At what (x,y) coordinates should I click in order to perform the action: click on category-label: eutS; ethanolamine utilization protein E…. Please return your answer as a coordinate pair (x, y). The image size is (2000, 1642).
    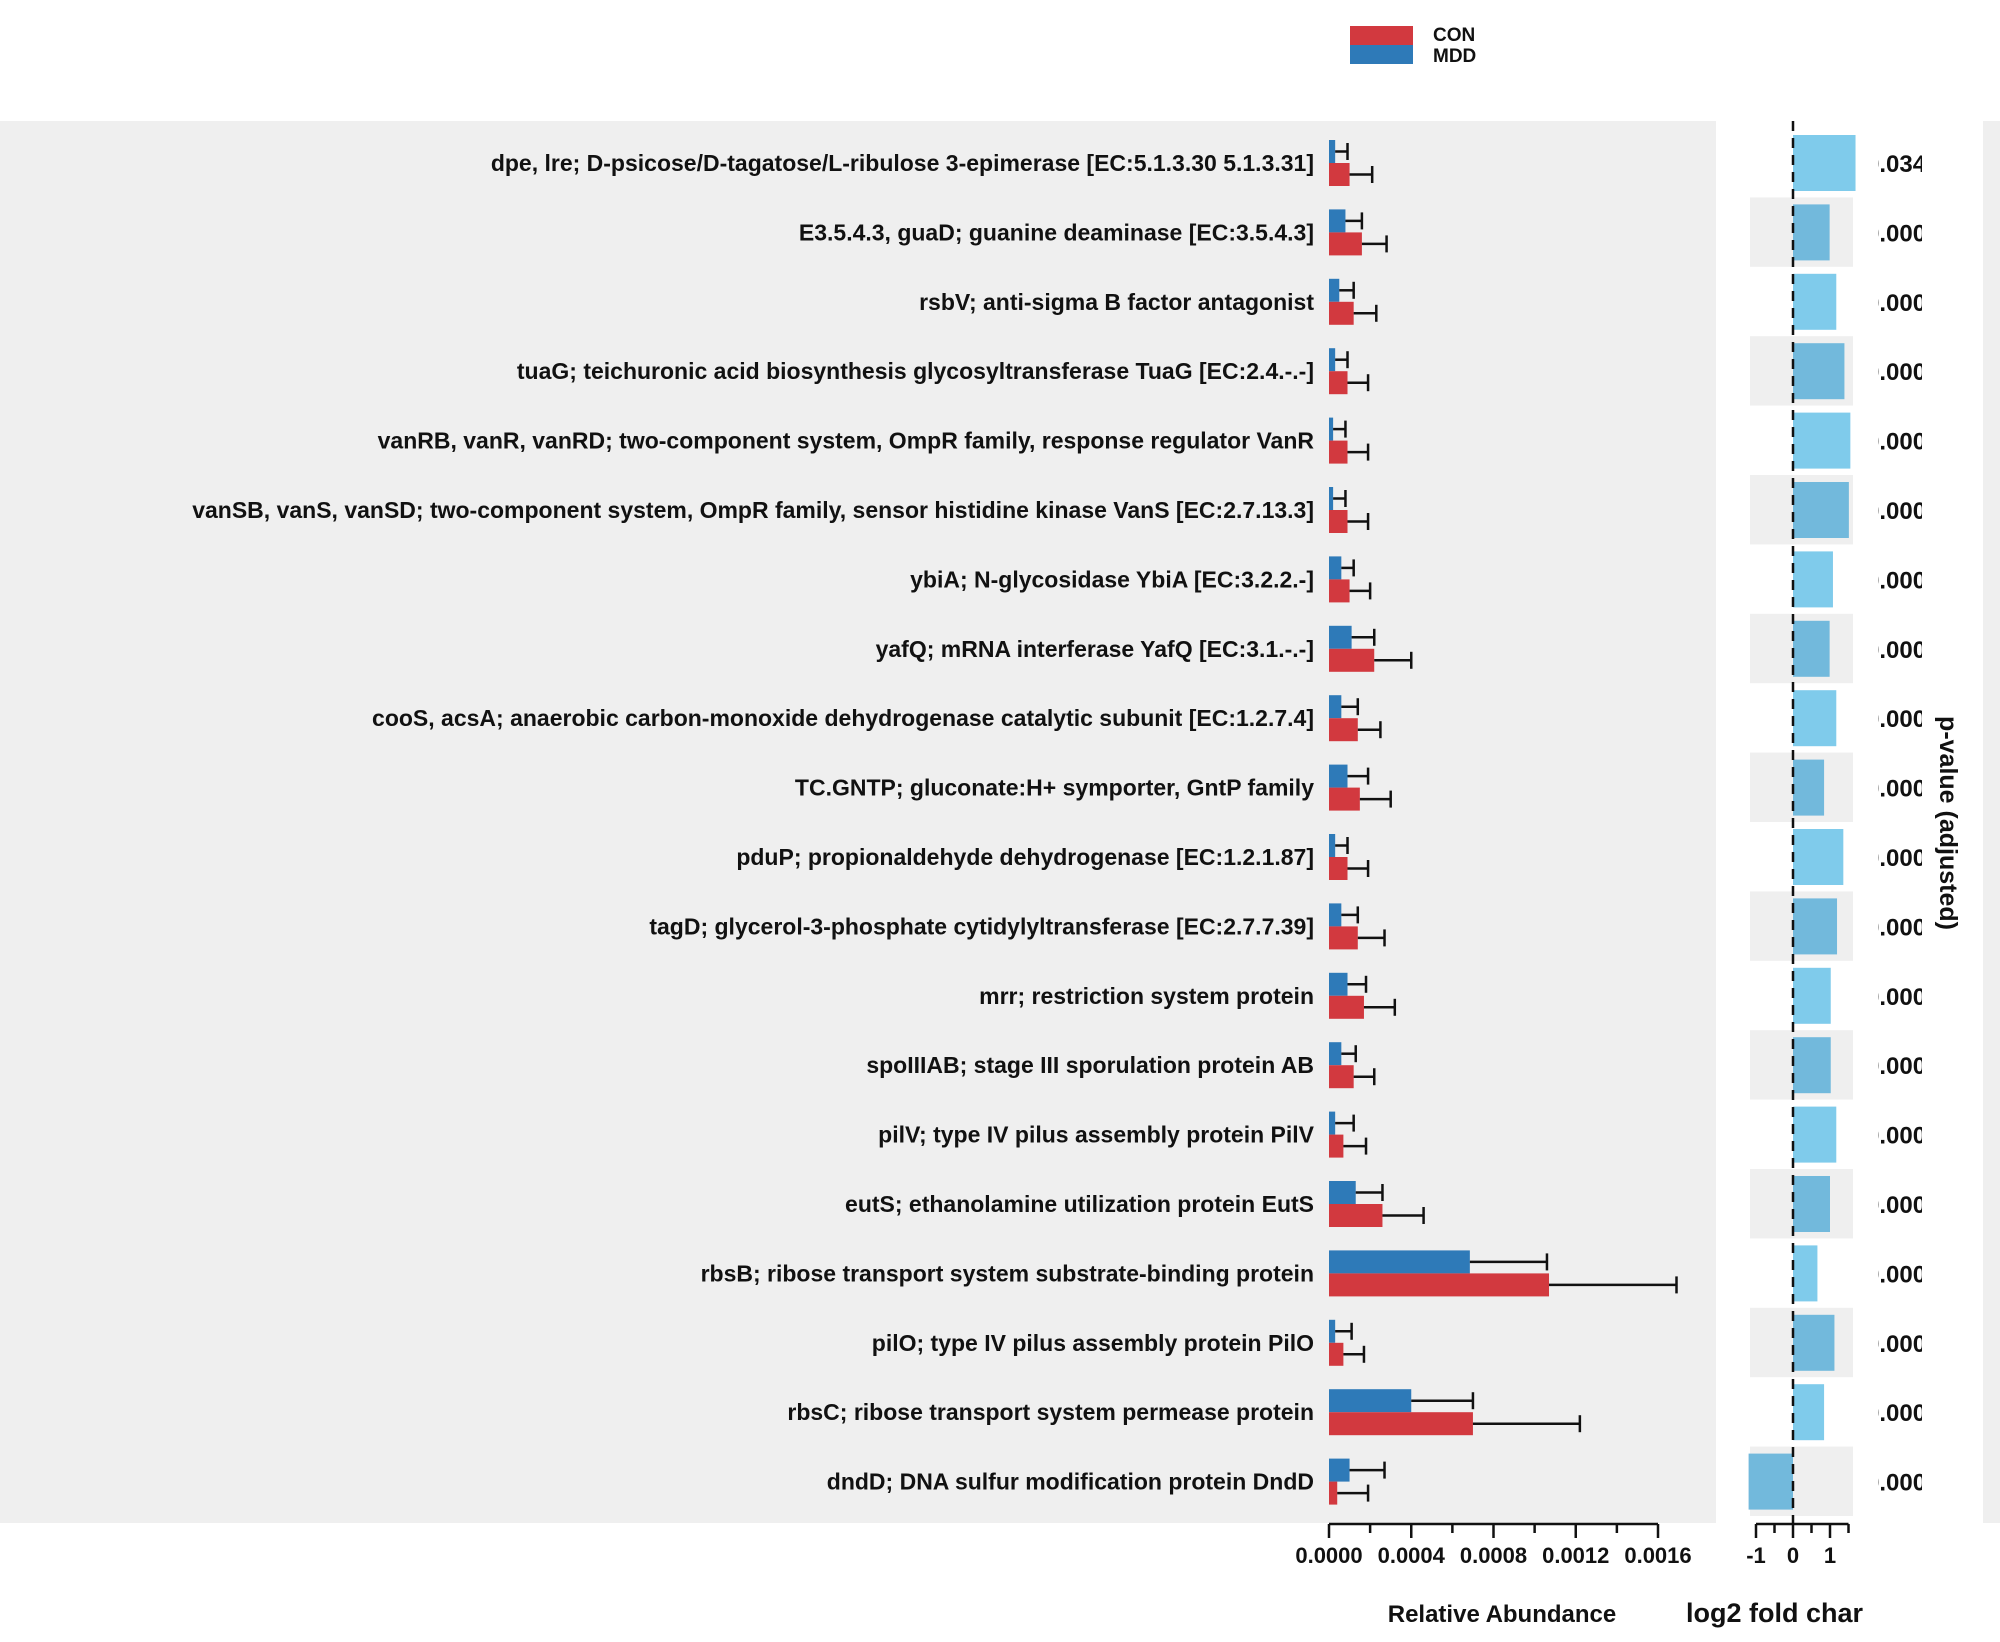
    Looking at the image, I should click on (1079, 1204).